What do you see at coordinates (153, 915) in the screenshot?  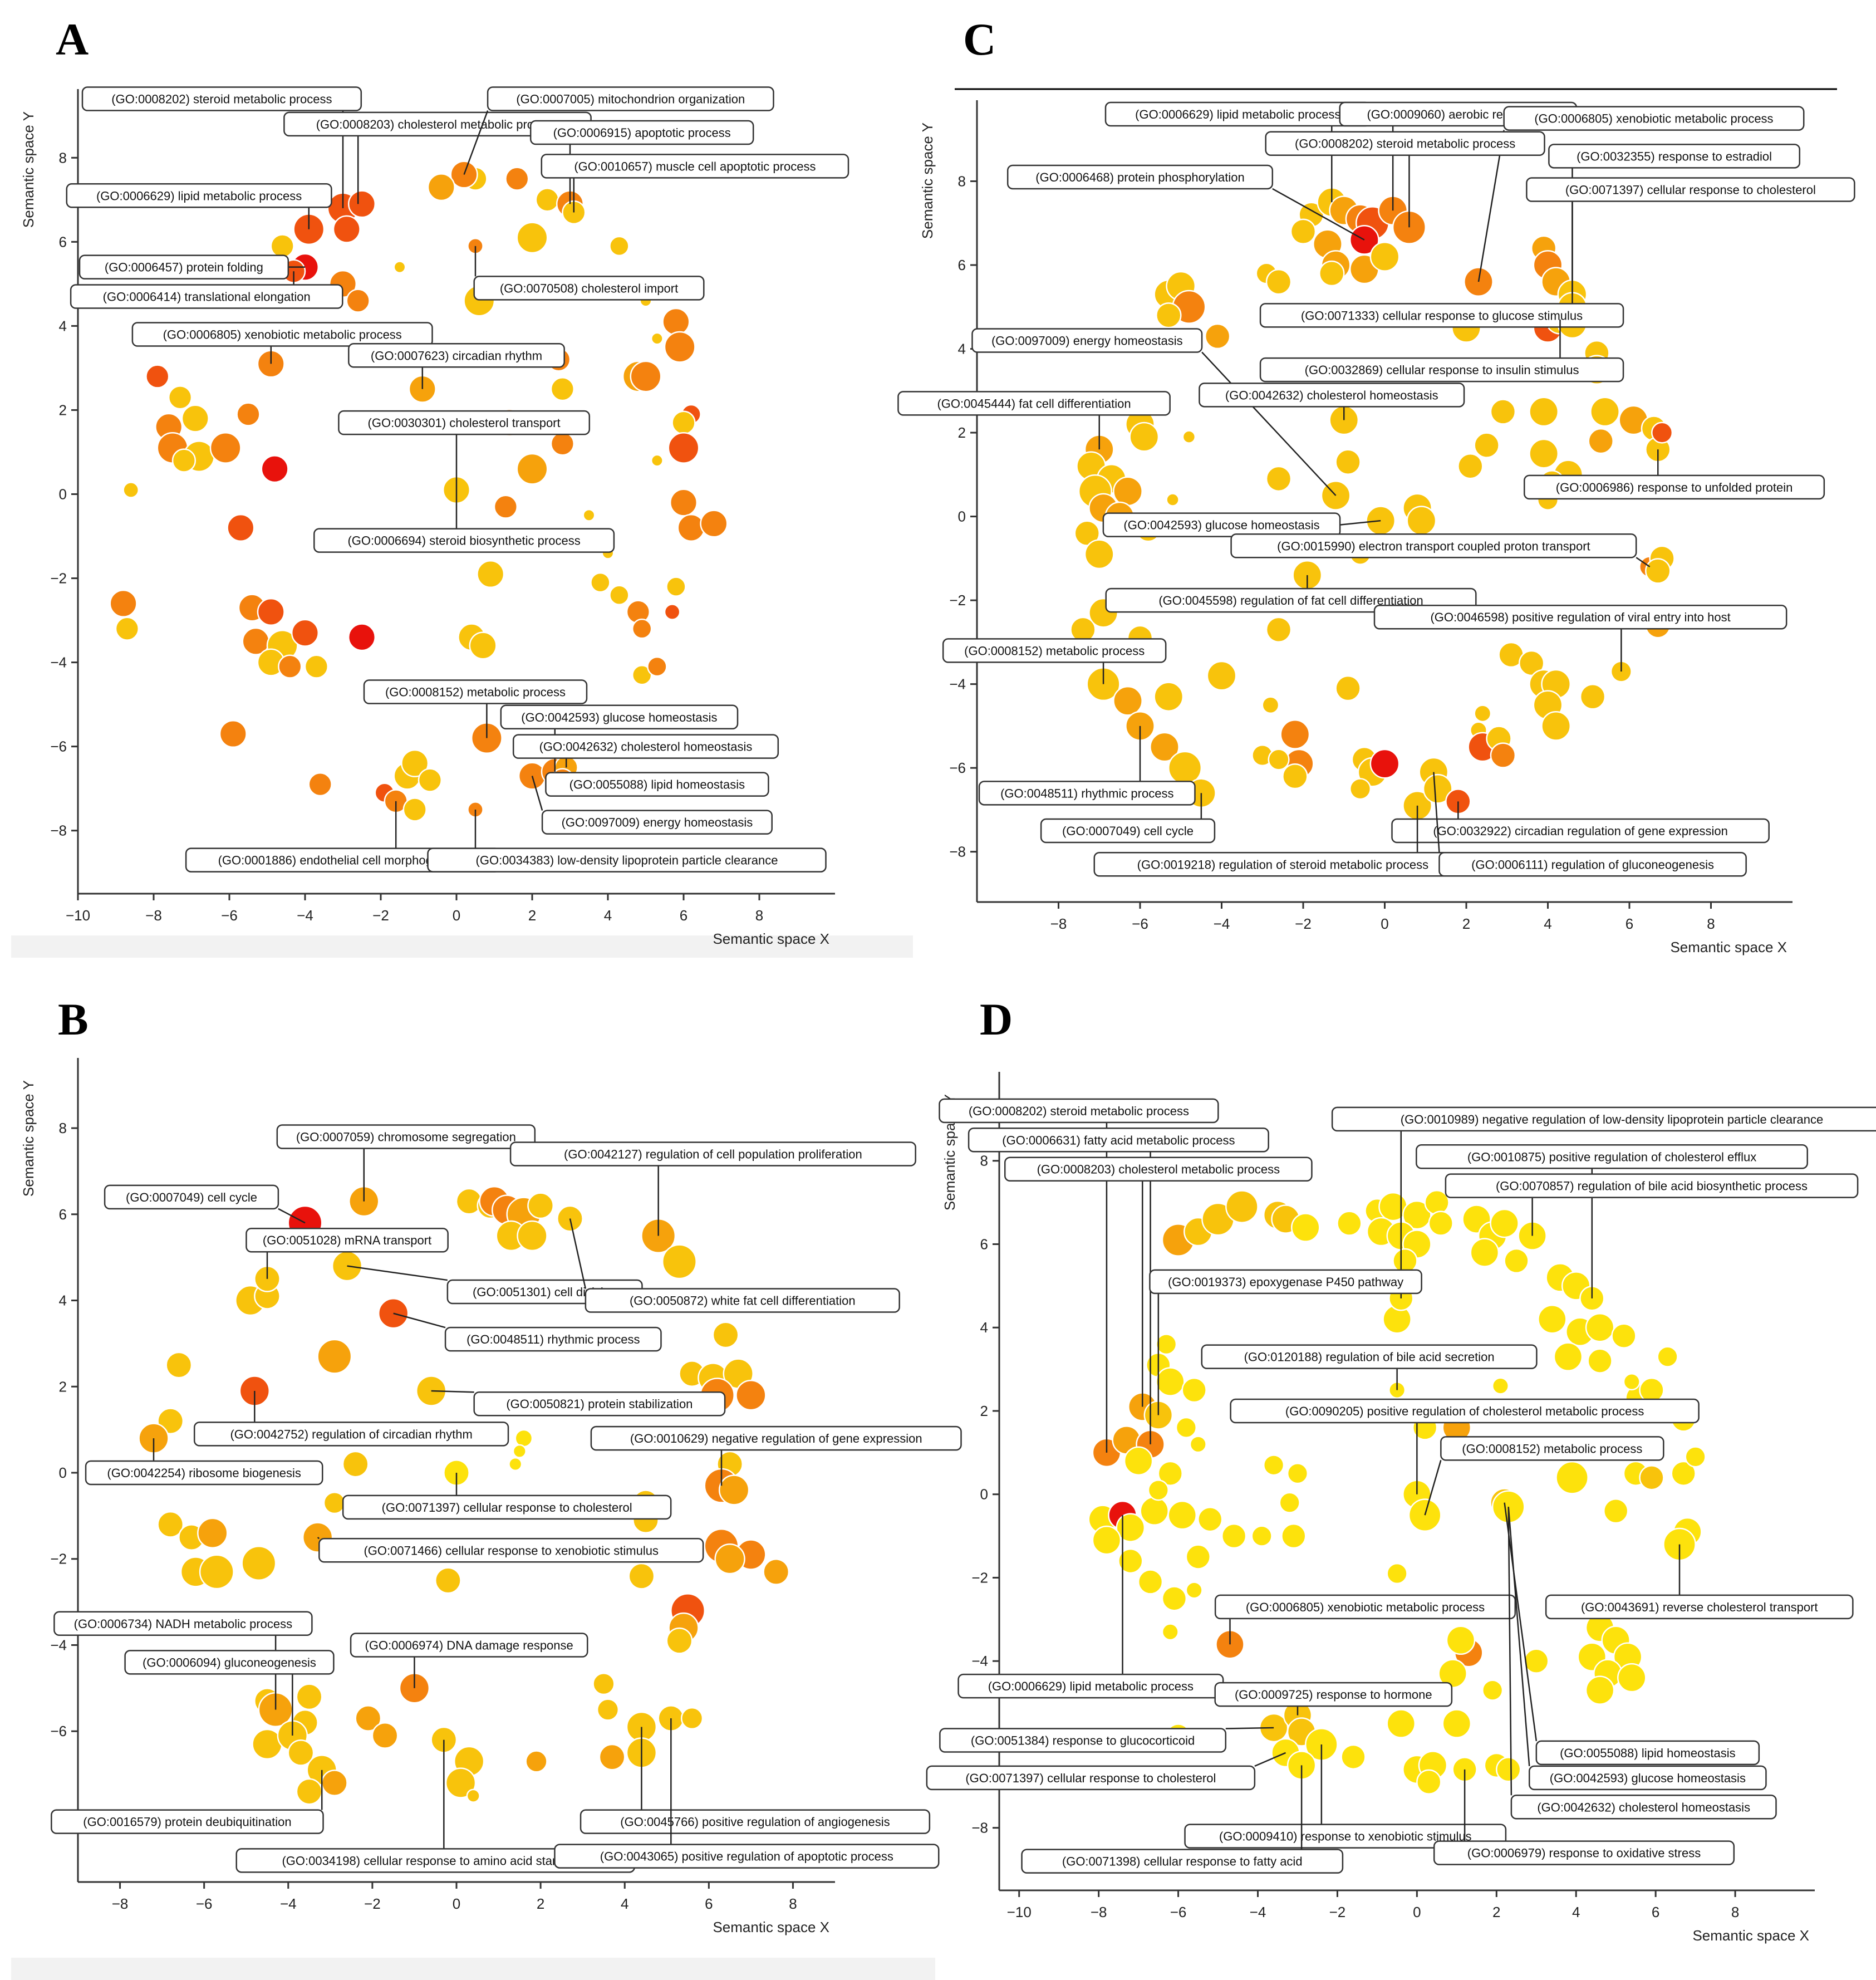 I see `x-tick-label: −8` at bounding box center [153, 915].